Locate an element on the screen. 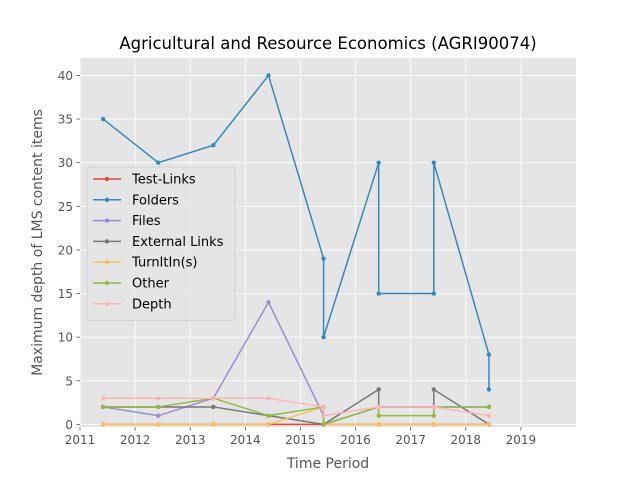  y-tick-label: 5 is located at coordinates (69, 381).